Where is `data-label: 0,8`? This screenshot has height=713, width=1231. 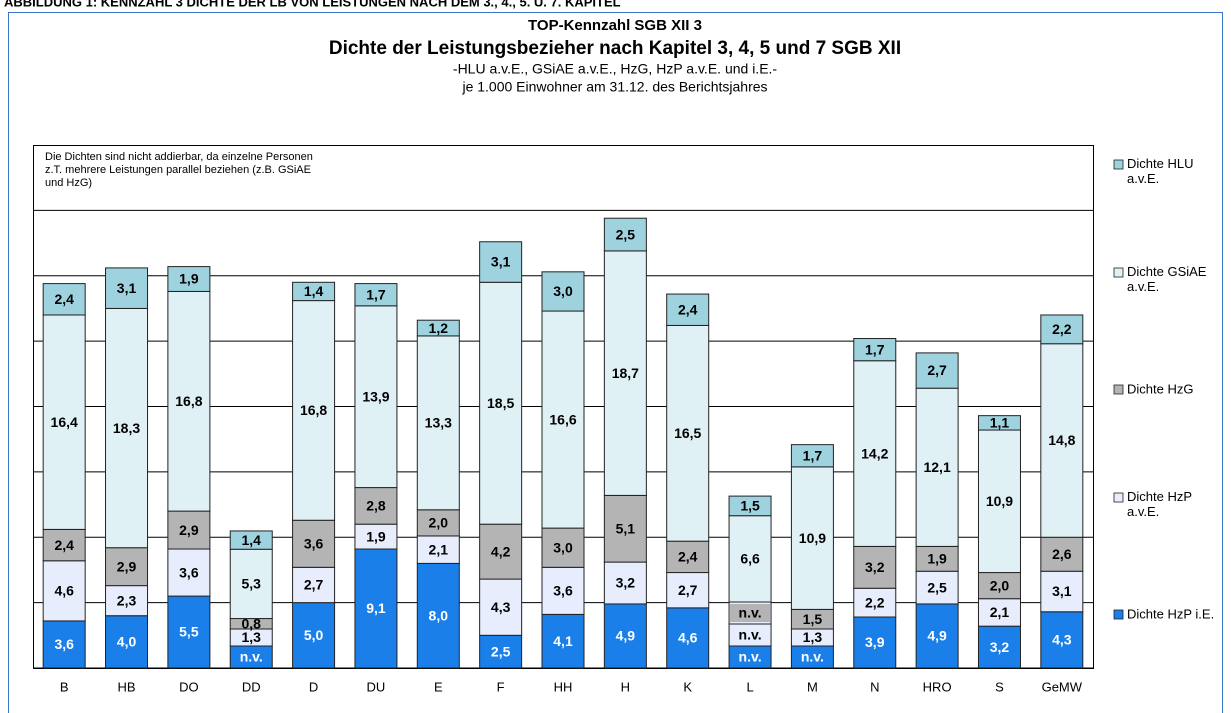
data-label: 0,8 is located at coordinates (252, 623).